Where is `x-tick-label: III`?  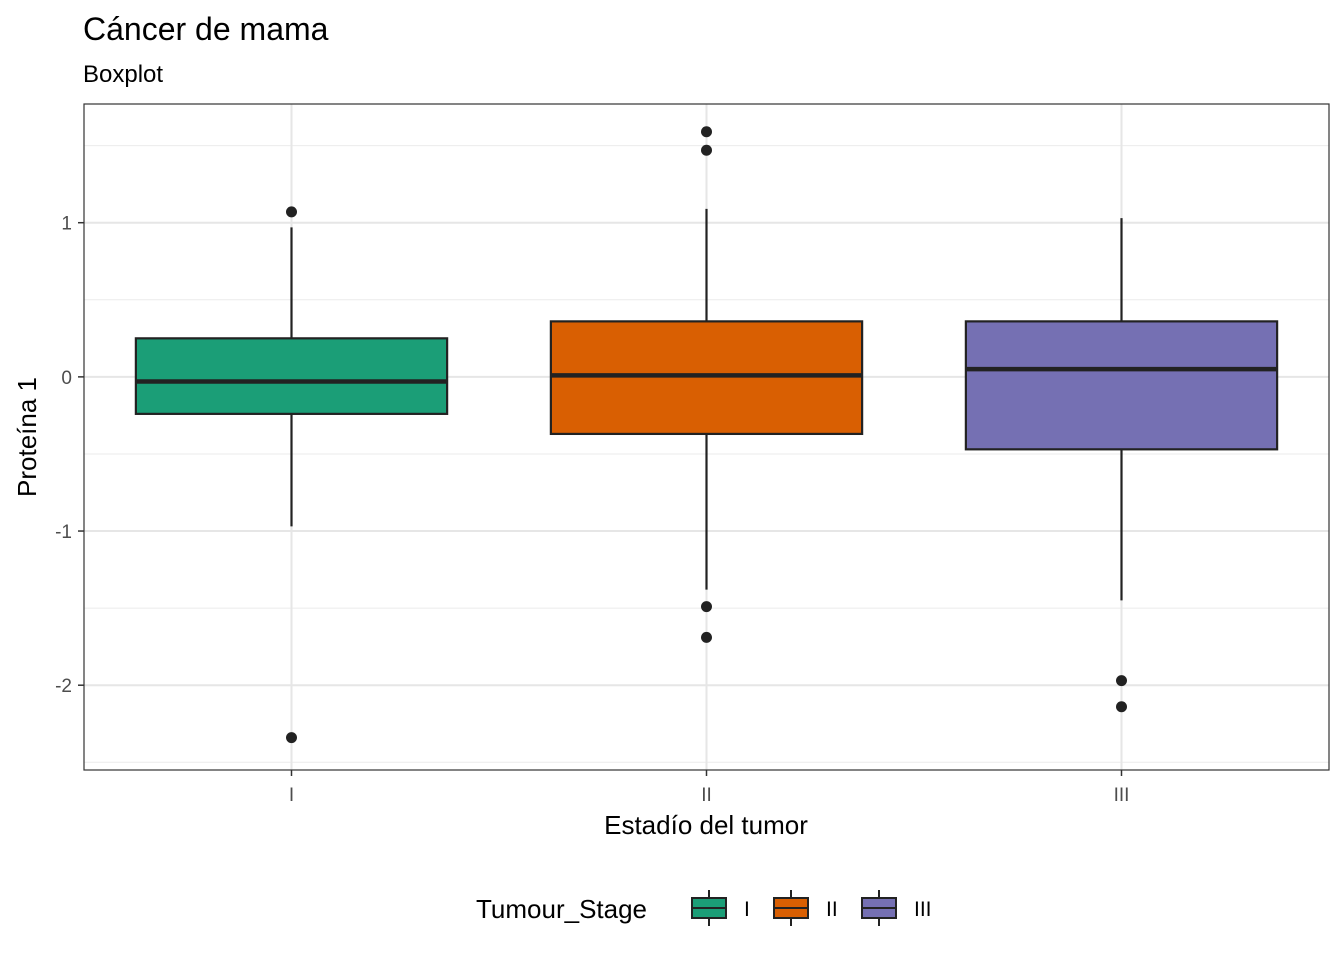 x-tick-label: III is located at coordinates (1122, 795).